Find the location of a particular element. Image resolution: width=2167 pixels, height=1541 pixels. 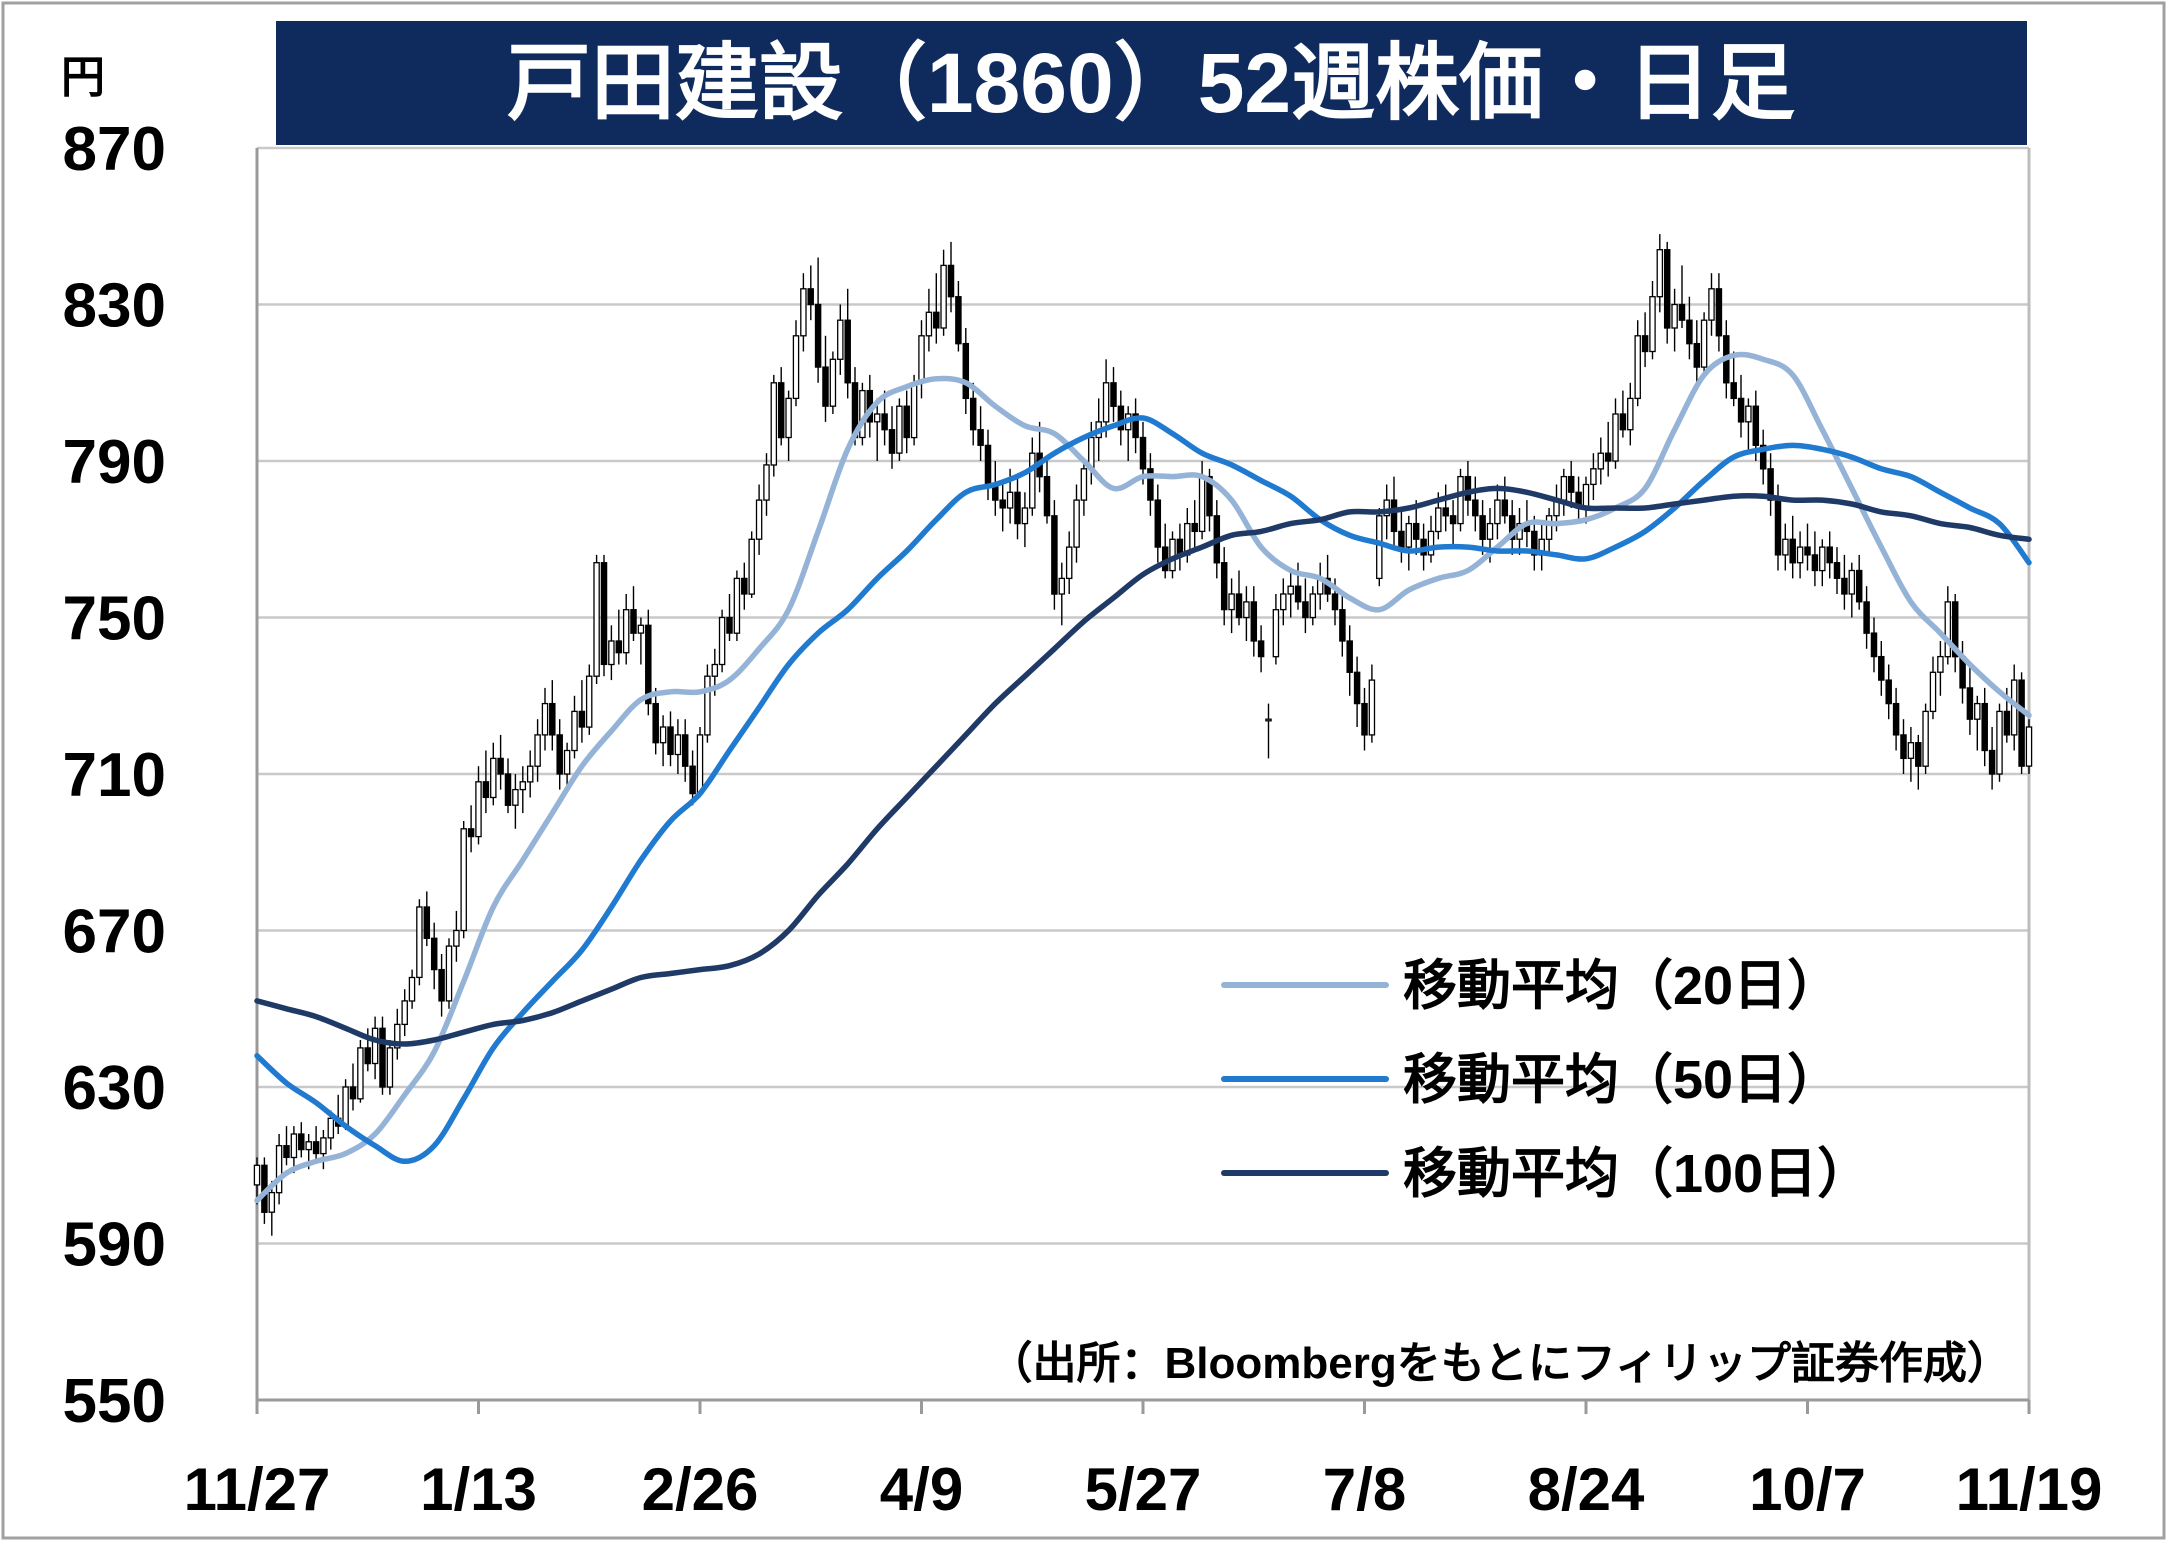

chart-title: 戸田建設（1860）52週株価・日足 is located at coordinates (1151, 83).